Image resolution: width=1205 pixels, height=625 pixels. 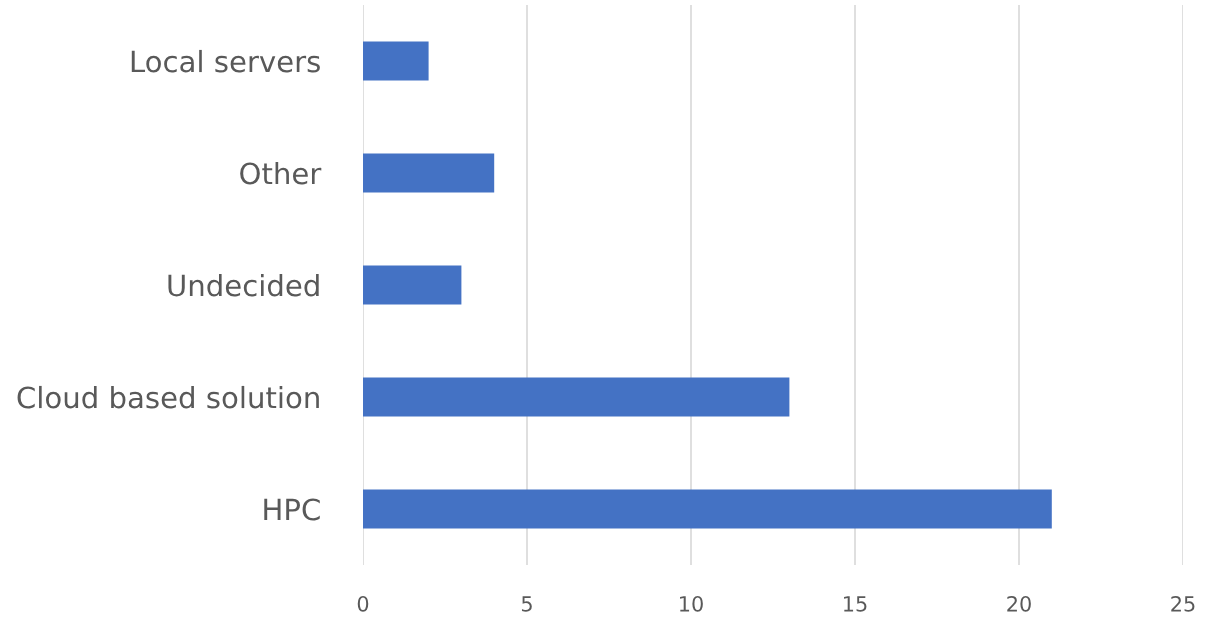 What do you see at coordinates (526, 604) in the screenshot?
I see `x-tick-label: 5` at bounding box center [526, 604].